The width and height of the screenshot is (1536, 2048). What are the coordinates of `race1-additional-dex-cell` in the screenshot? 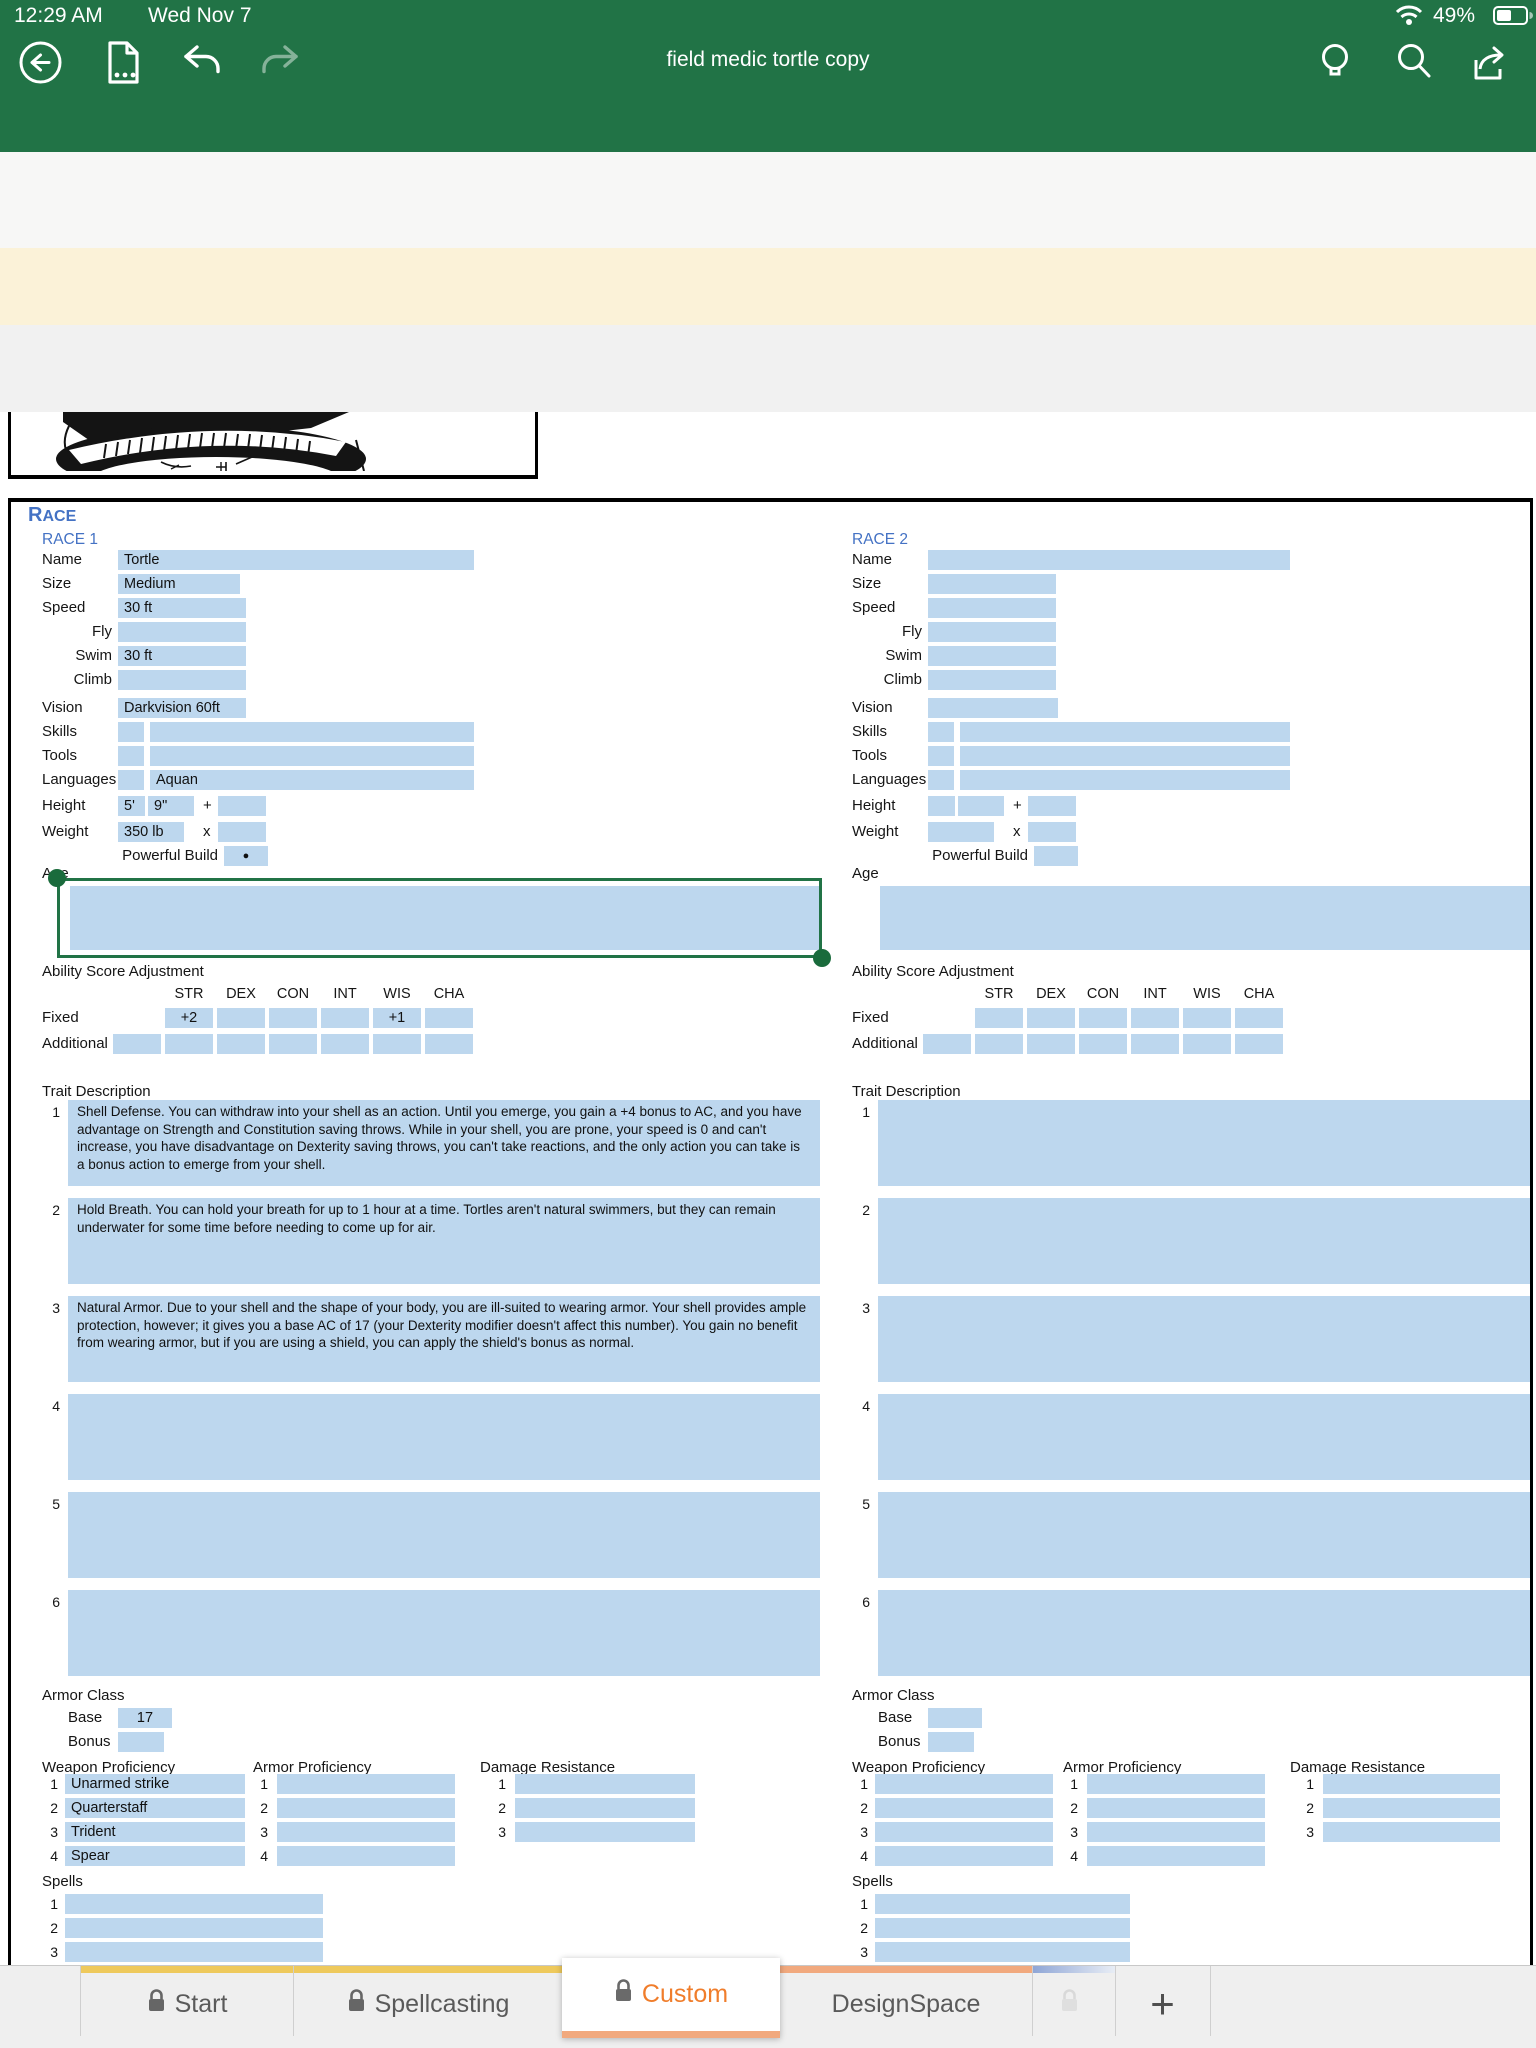 It's located at (241, 1044).